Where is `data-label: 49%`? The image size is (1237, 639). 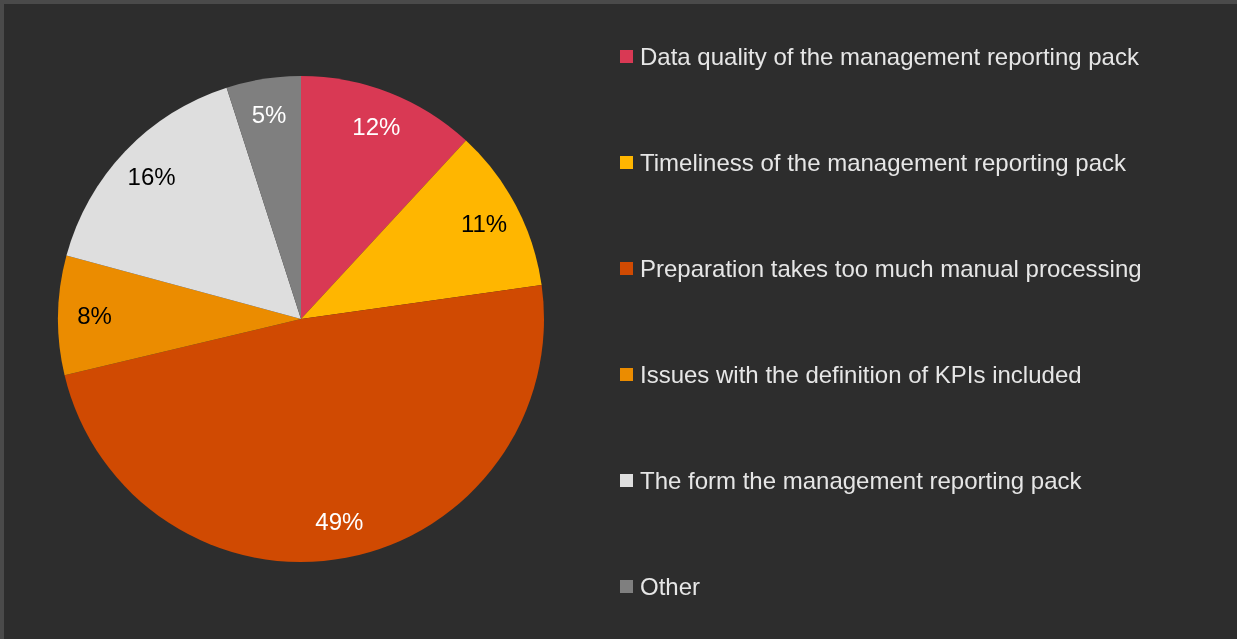 data-label: 49% is located at coordinates (339, 522).